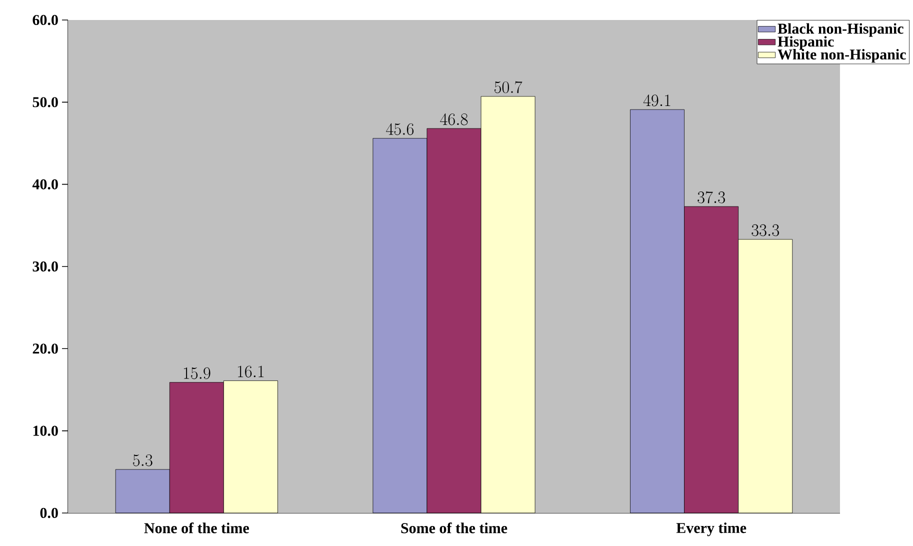 The height and width of the screenshot is (546, 913). I want to click on data-label: 16. 1, so click(251, 372).